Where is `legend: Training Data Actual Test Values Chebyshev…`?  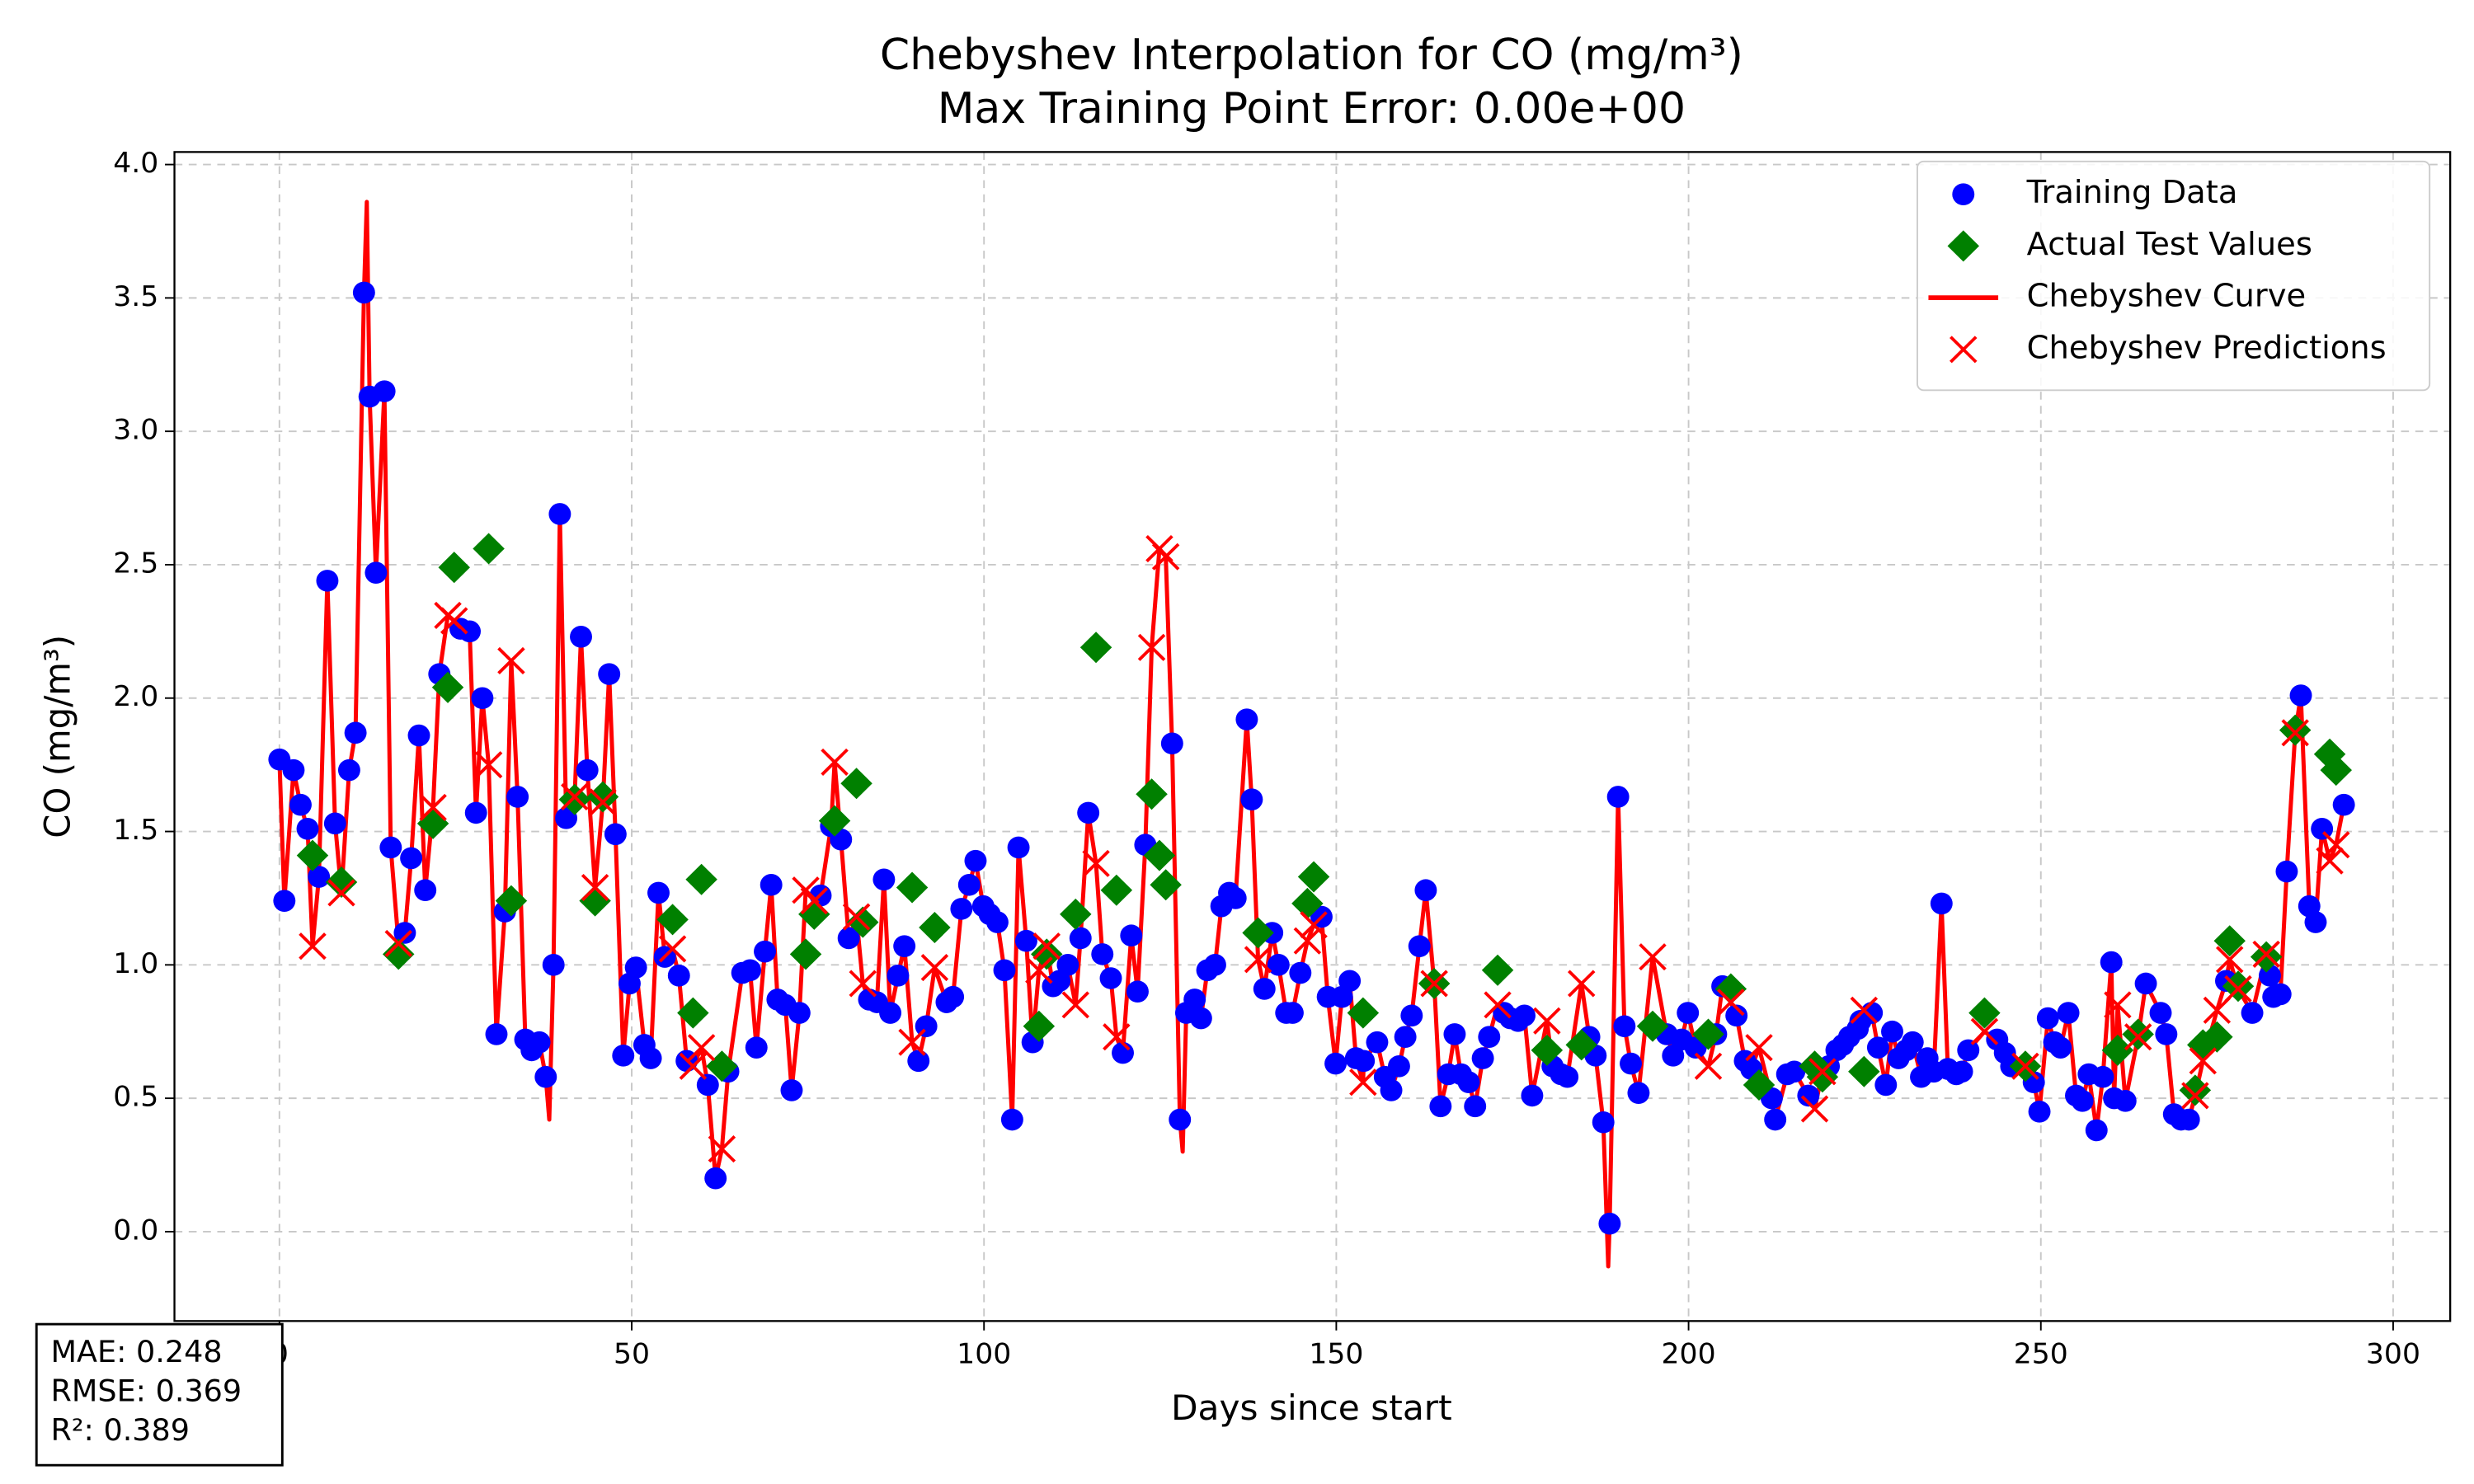
legend: Training Data Actual Test Values Chebyshev… is located at coordinates (2174, 276).